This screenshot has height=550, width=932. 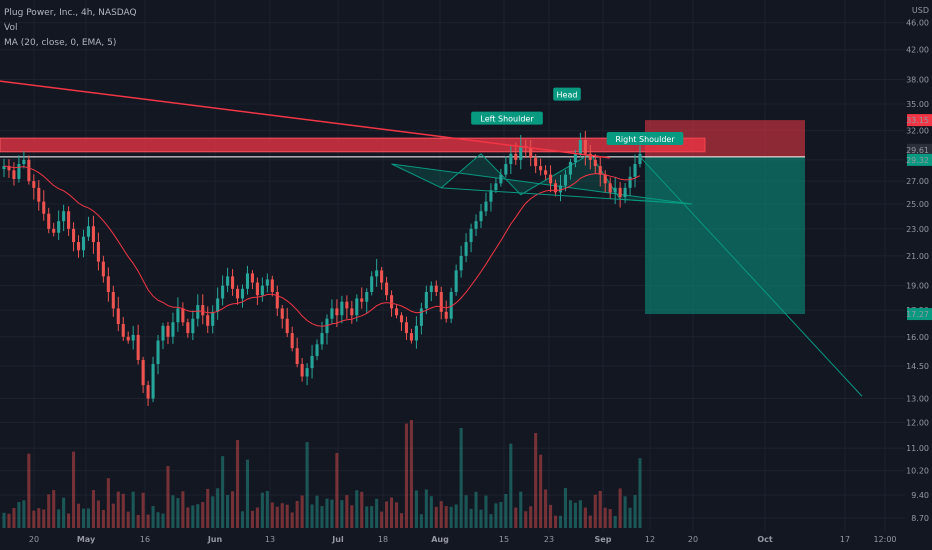 What do you see at coordinates (86, 539) in the screenshot?
I see `x-tick-label: May` at bounding box center [86, 539].